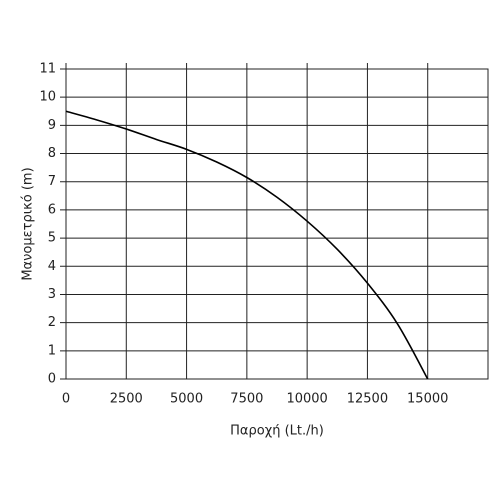 This screenshot has width=500, height=493. Describe the element at coordinates (28, 223) in the screenshot. I see `y-axis-label: Μανομετρικό (m)` at that location.